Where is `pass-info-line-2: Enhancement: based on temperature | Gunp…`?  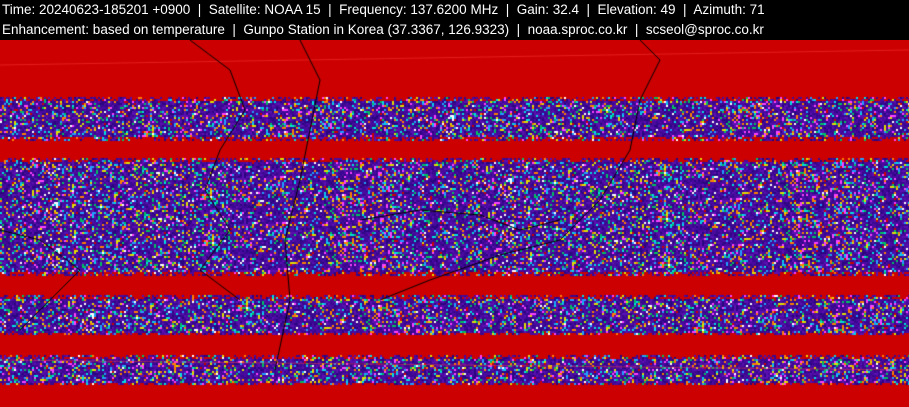 pass-info-line-2: Enhancement: based on temperature | Gunp… is located at coordinates (383, 29).